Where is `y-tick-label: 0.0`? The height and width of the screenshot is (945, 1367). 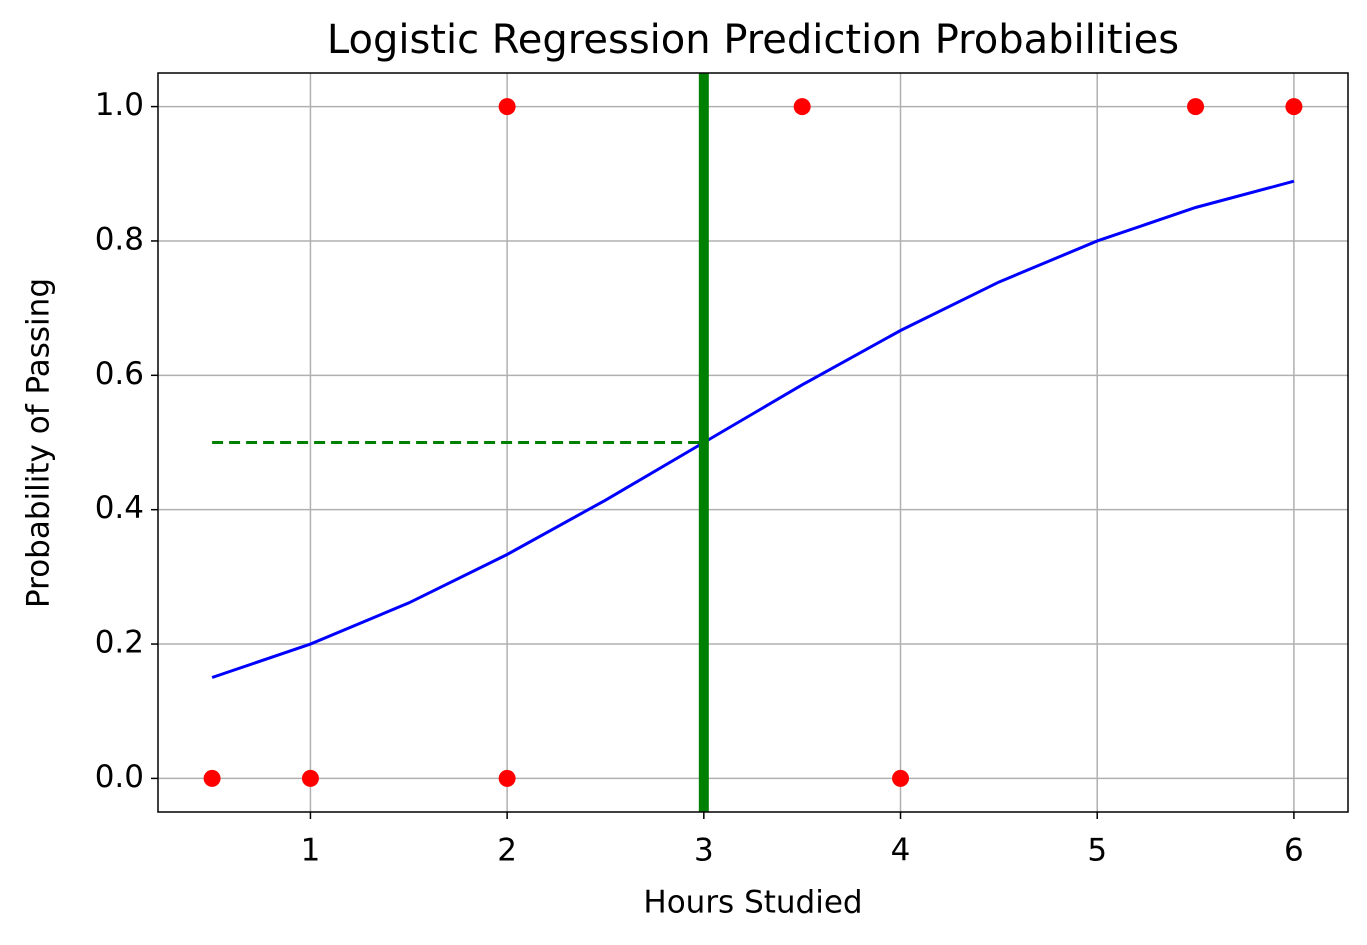 y-tick-label: 0.0 is located at coordinates (119, 777).